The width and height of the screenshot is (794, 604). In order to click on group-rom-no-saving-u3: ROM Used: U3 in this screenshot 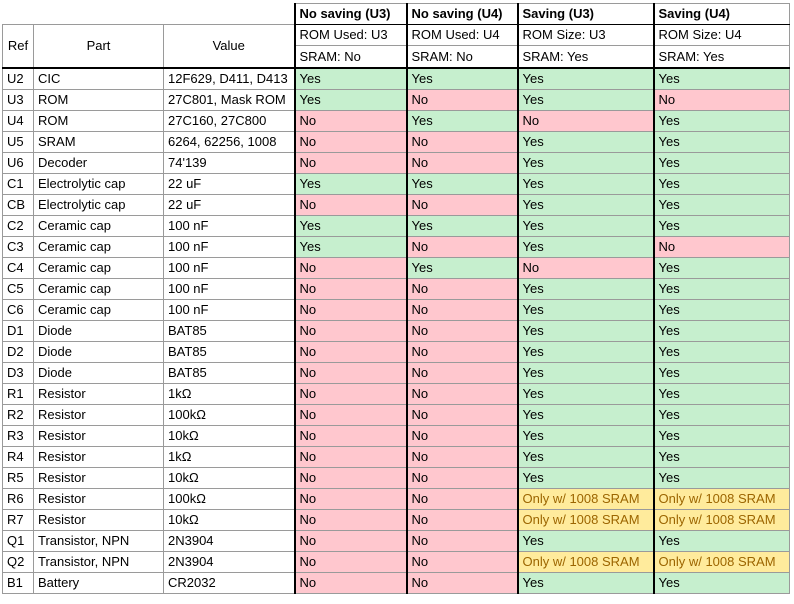, I will do `click(350, 35)`.